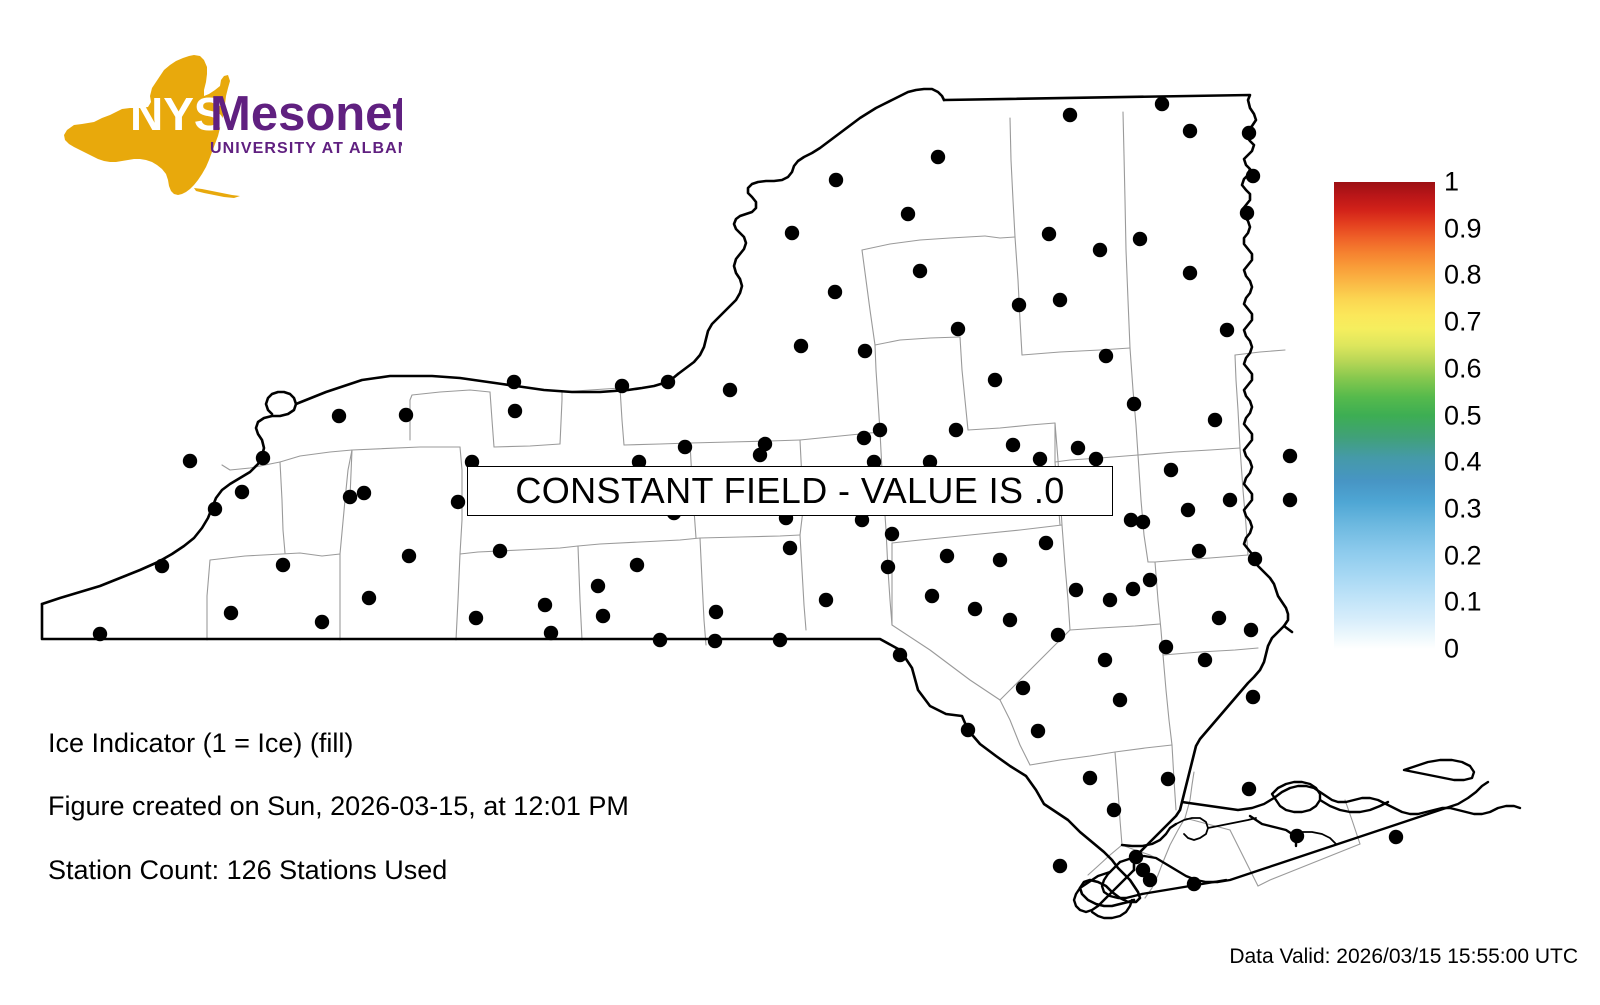  I want to click on station-count-caption: Station Count: 126 Stations Used, so click(248, 870).